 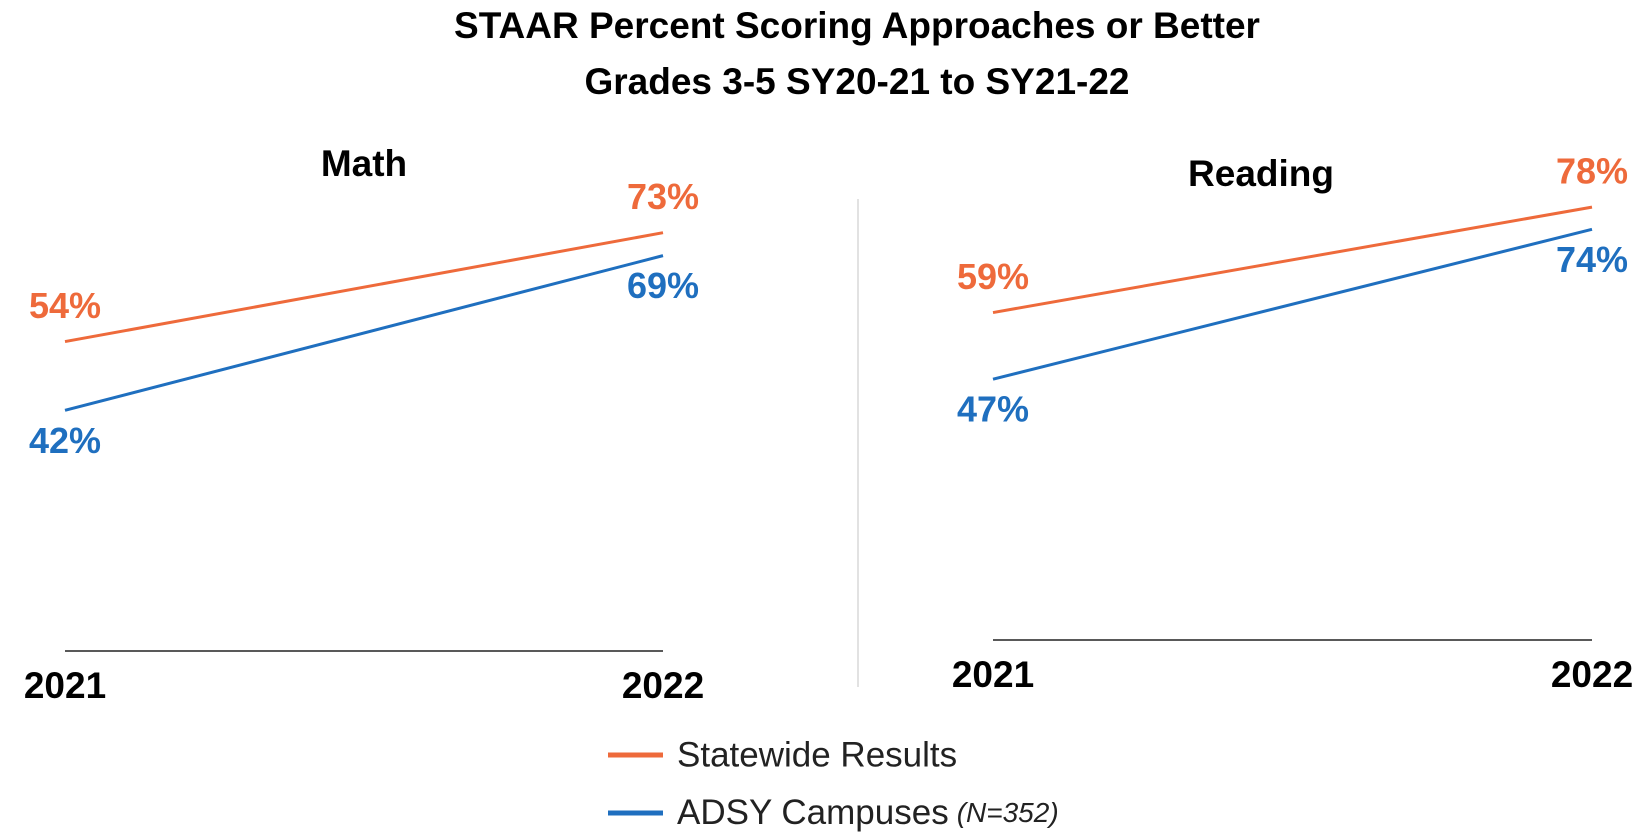 I want to click on data-label: 78%, so click(x=1592, y=171).